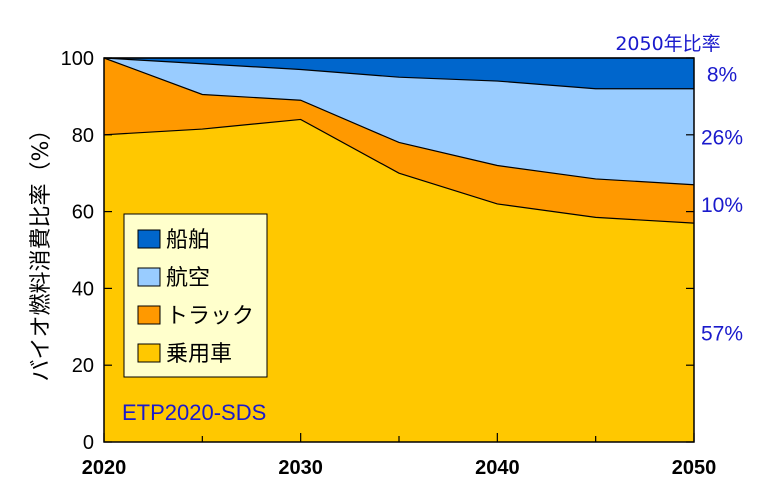  I want to click on share-label: 10%, so click(722, 205).